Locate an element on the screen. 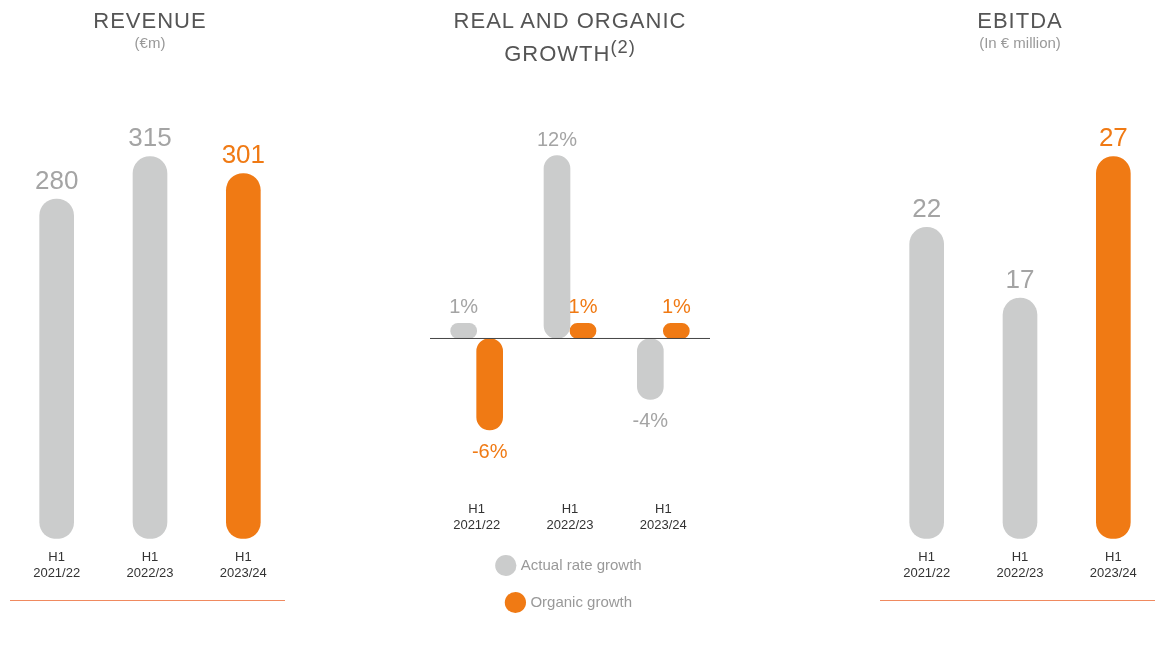  data-label: 315 is located at coordinates (150, 137).